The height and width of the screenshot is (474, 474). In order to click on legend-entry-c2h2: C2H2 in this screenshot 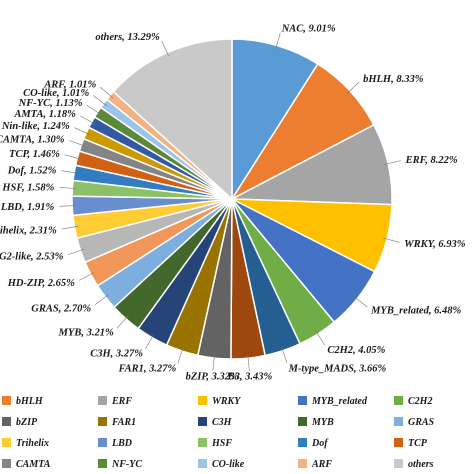, I will do `click(413, 401)`.